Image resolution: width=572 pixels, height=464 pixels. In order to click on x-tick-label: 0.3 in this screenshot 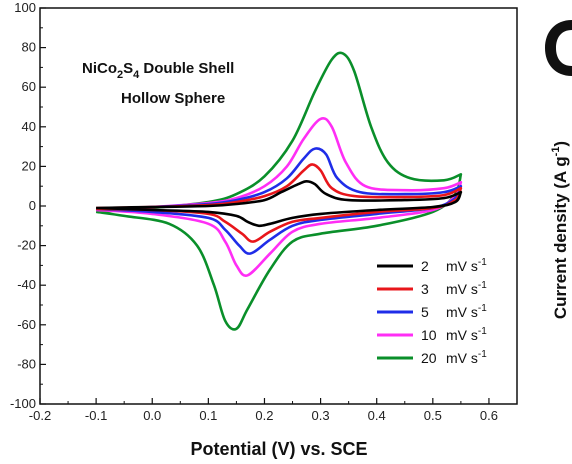, I will do `click(321, 415)`.